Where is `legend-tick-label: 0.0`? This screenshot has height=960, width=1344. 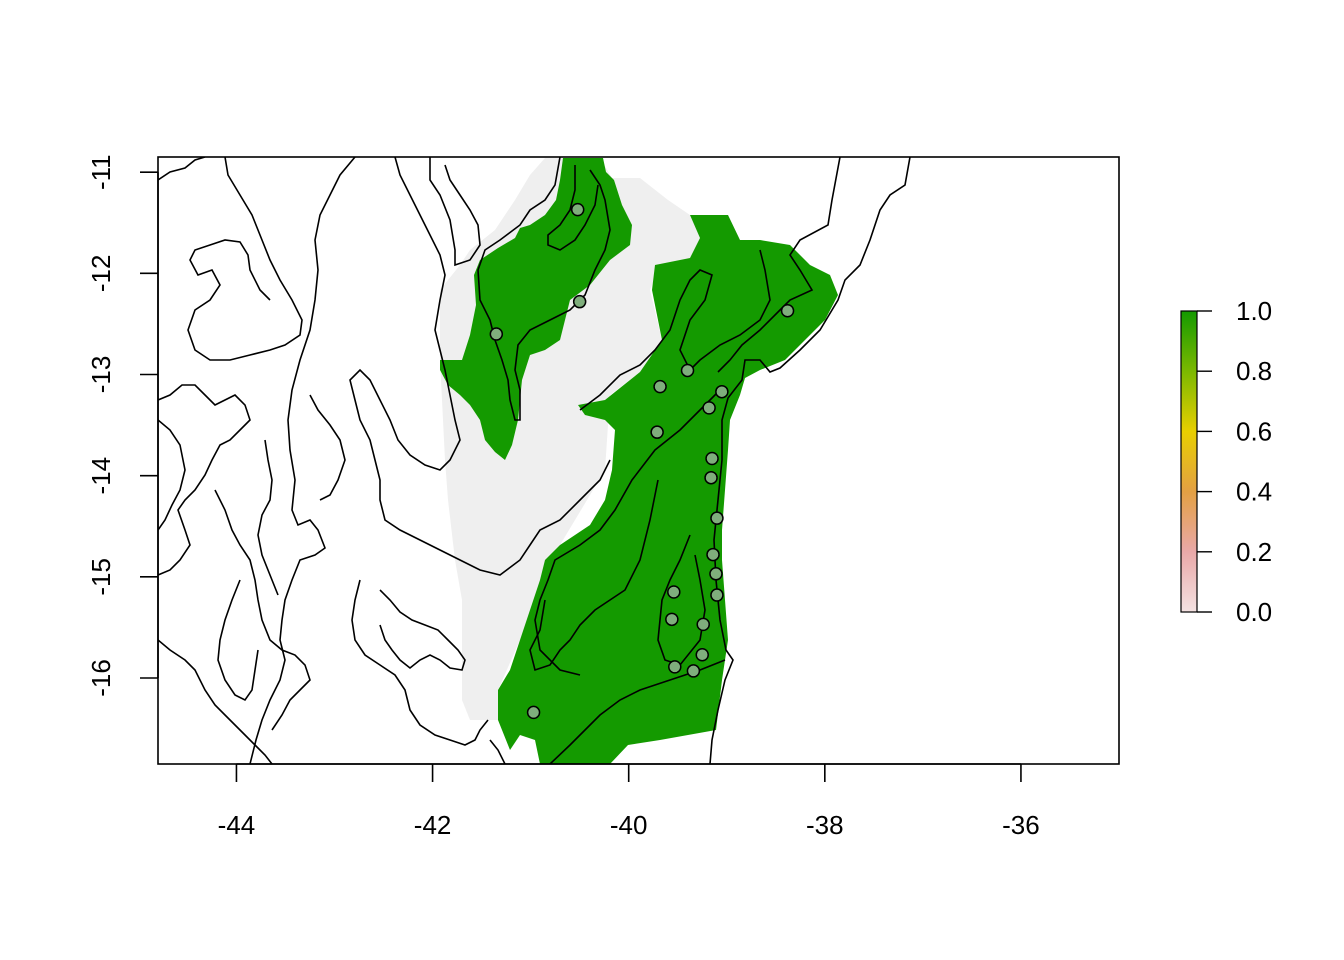
legend-tick-label: 0.0 is located at coordinates (1254, 612).